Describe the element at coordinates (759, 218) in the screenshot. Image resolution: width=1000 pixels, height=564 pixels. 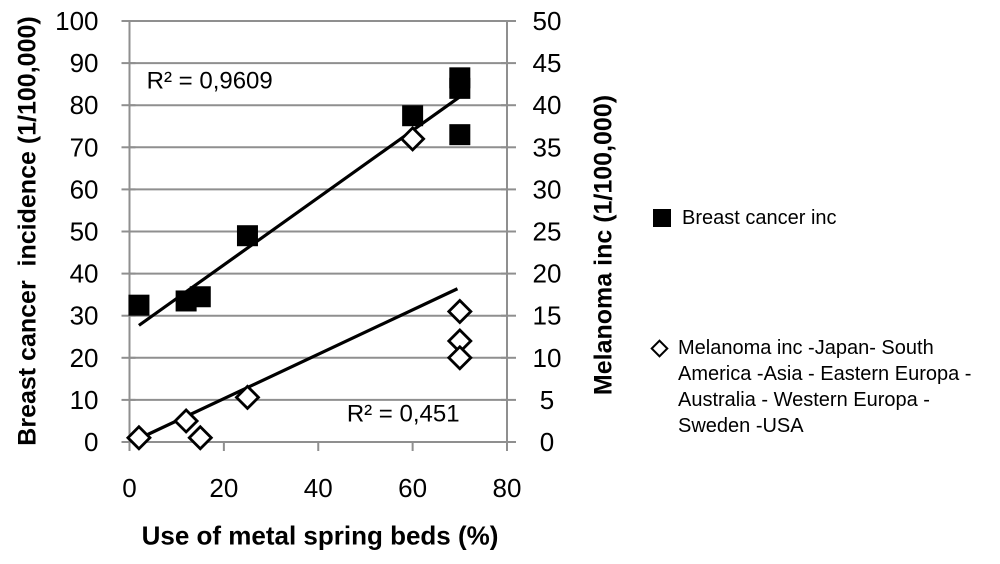
I see `legend-label-breast-cancer: Breast cancer inc` at that location.